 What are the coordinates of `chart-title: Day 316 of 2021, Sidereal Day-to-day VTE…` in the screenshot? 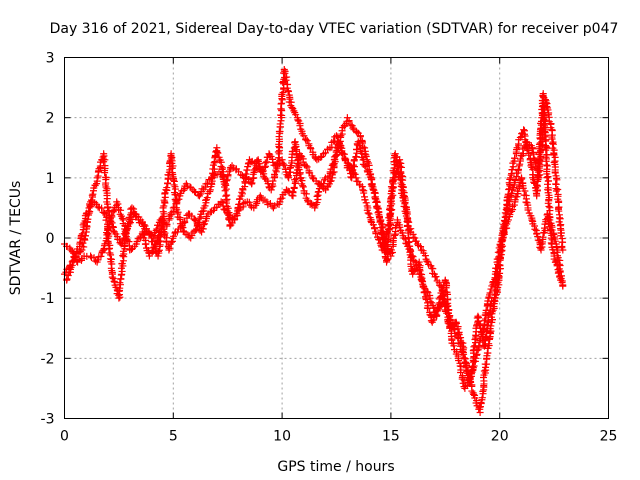 It's located at (334, 29).